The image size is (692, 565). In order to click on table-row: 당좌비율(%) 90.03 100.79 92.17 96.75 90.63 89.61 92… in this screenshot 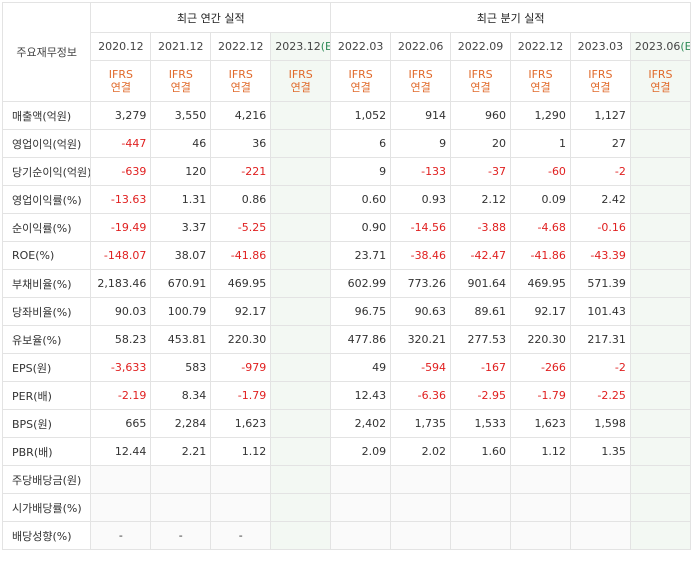, I will do `click(346, 311)`.